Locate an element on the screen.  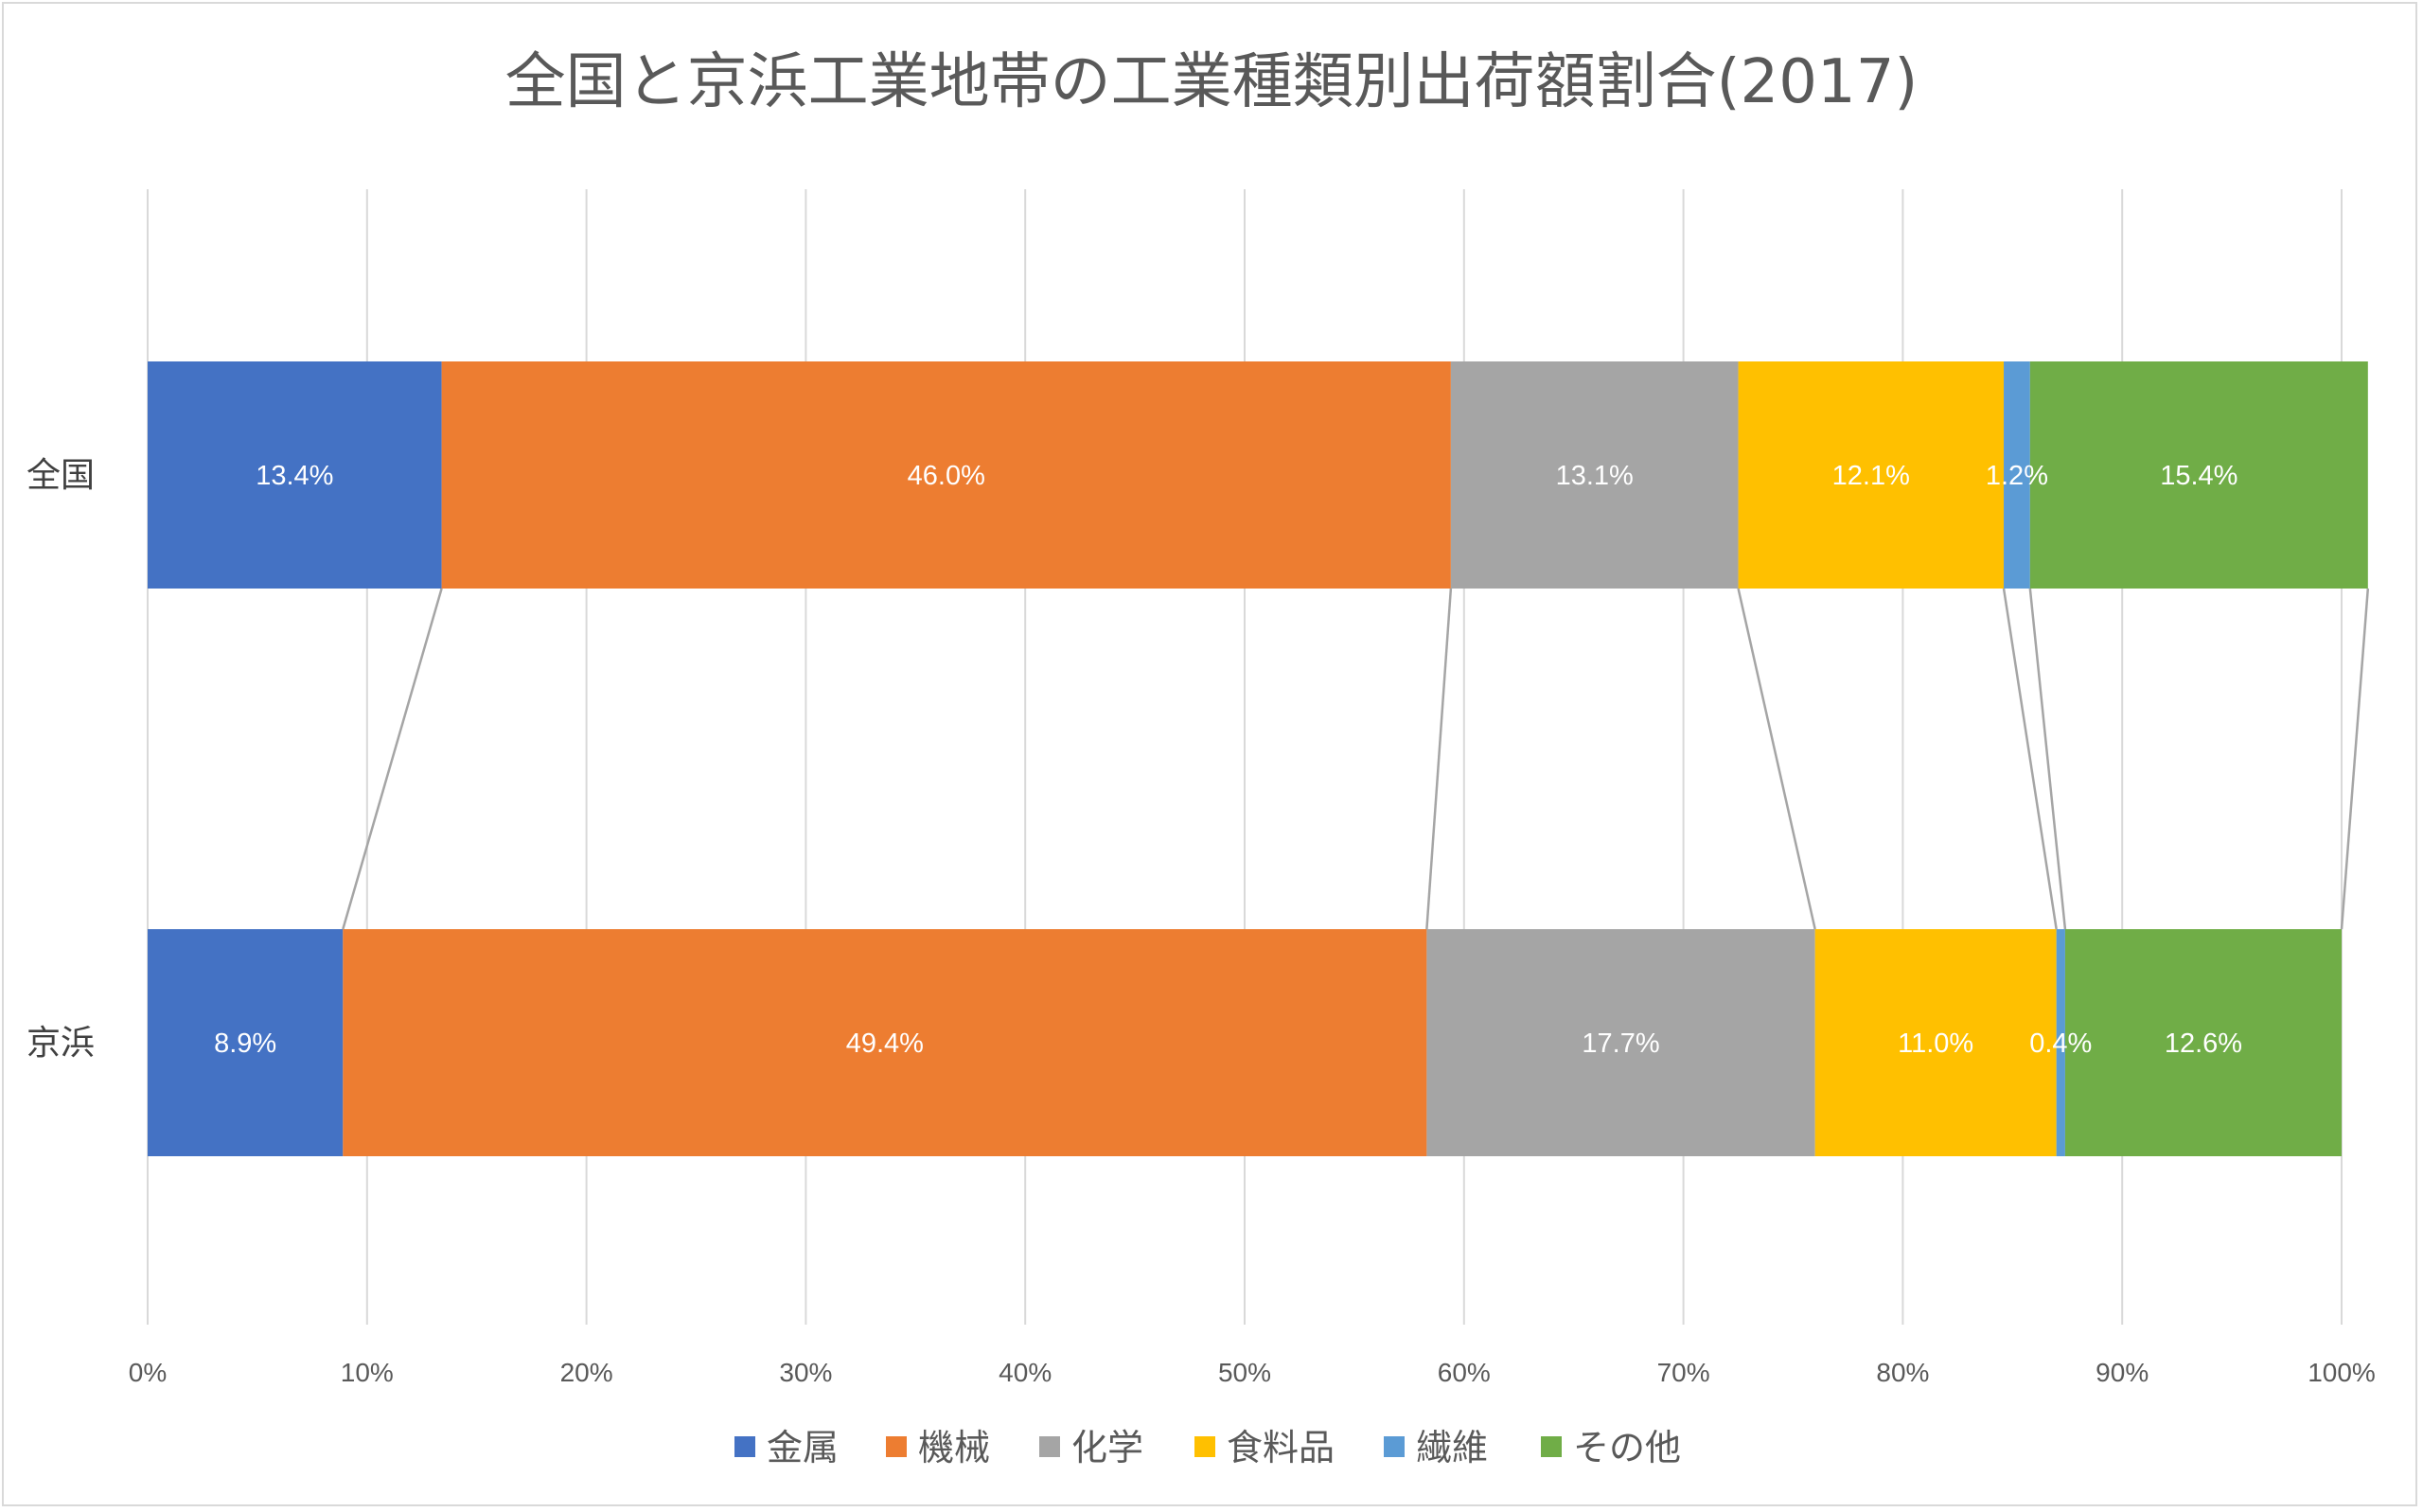
legend-label: 化学 is located at coordinates (1107, 1447).